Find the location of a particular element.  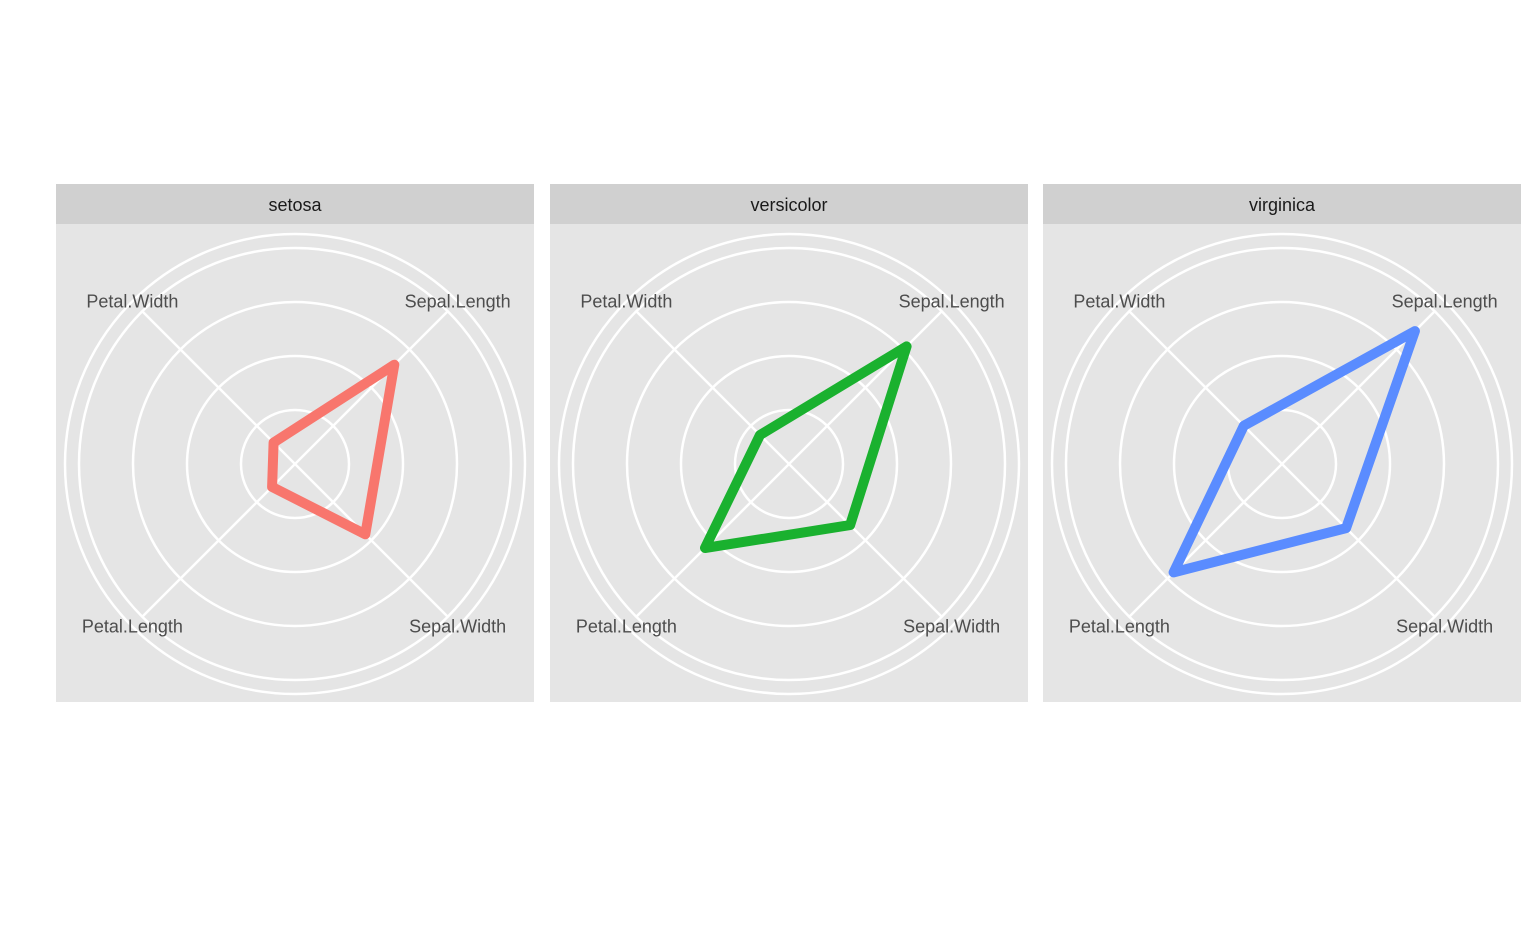

facet-strip-label: versicolor is located at coordinates (788, 205).